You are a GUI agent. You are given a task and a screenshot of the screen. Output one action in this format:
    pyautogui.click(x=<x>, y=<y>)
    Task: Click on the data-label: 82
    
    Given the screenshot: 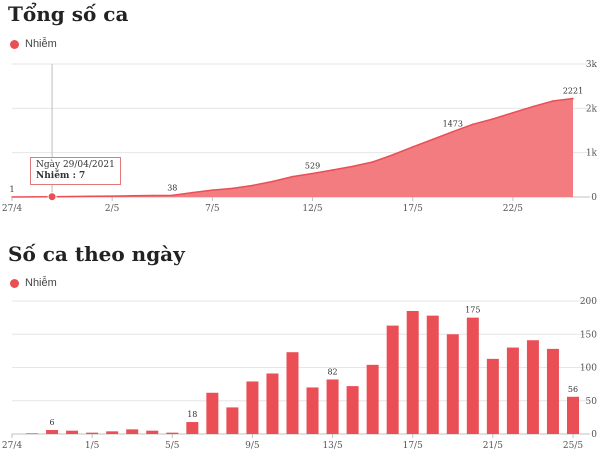 What is the action you would take?
    pyautogui.click(x=332, y=371)
    